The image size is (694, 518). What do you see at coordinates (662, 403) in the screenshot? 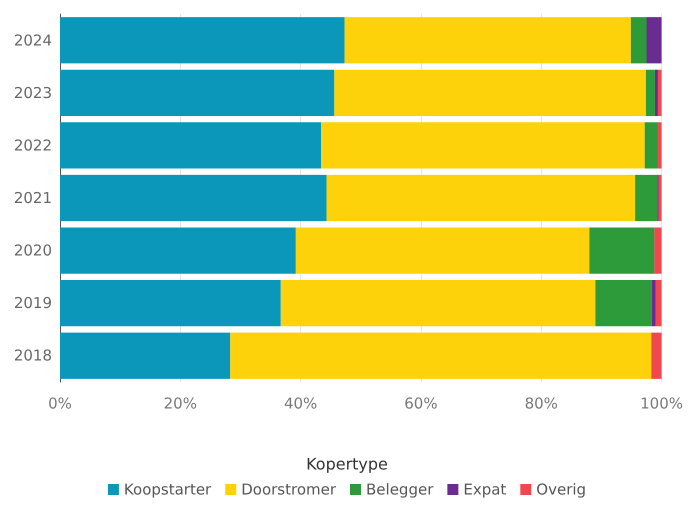
I see `x-tick-label: 100%` at bounding box center [662, 403].